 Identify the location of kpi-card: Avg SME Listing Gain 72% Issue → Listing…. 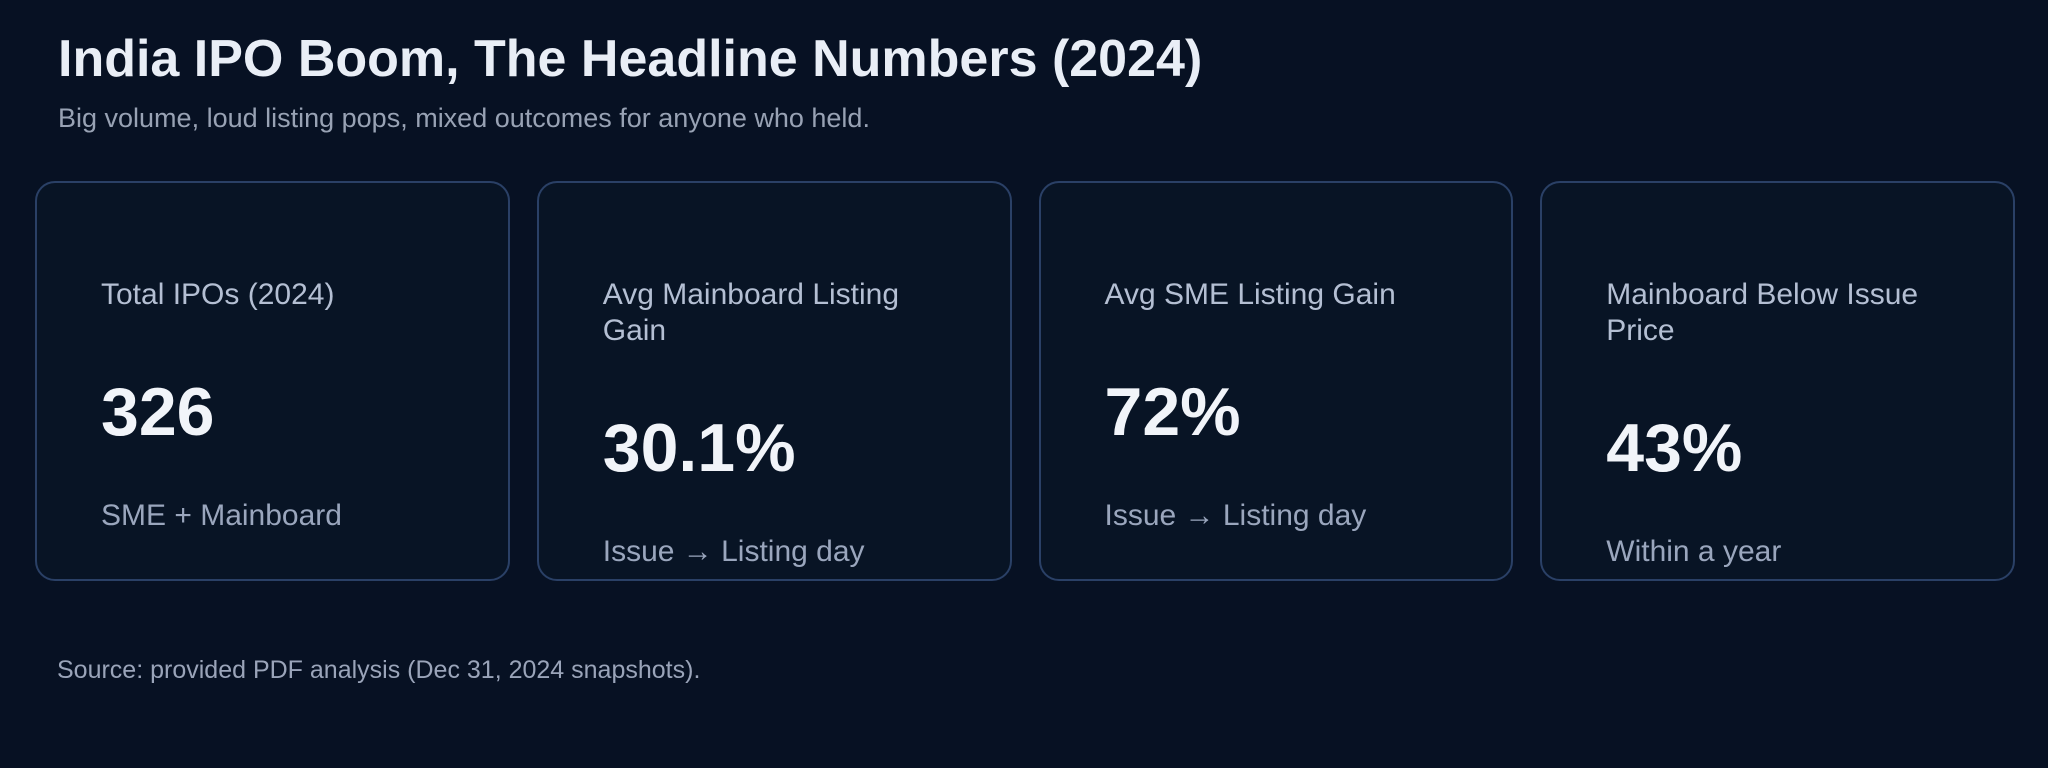
(1276, 381).